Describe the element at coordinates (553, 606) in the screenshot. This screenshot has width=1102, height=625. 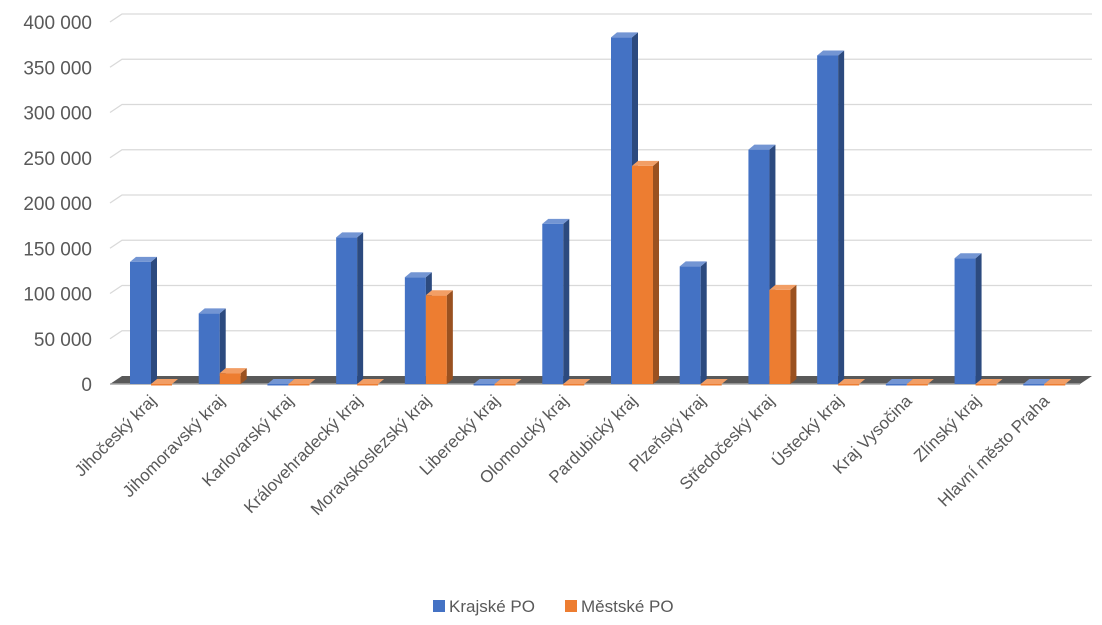
I see `legend: Krajské PO Městské PO` at that location.